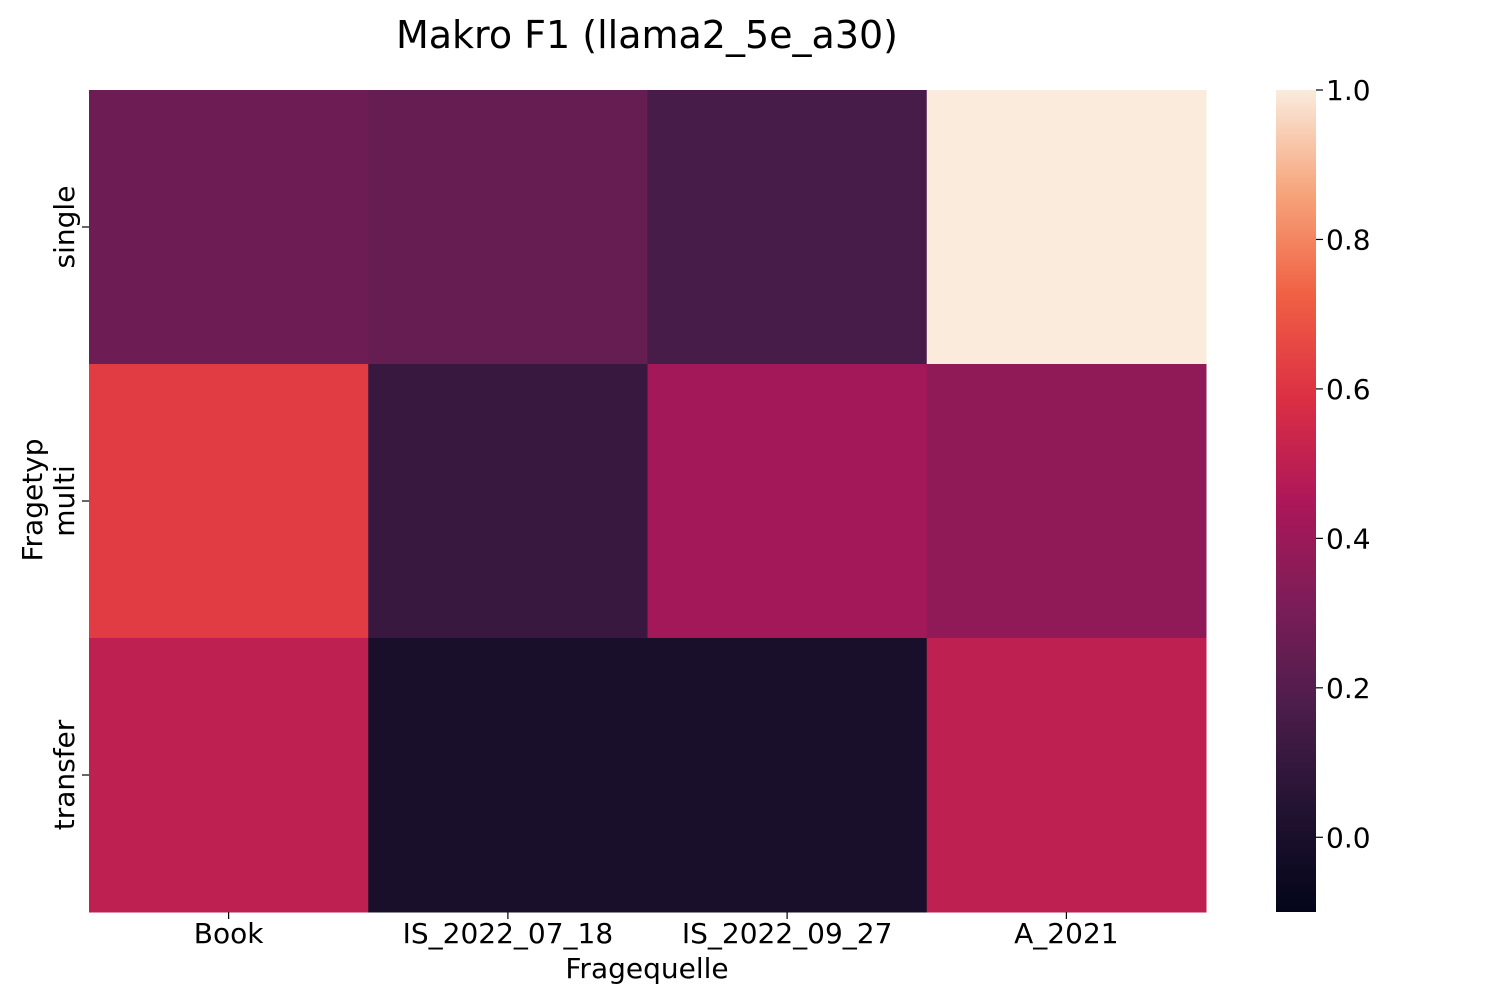  What do you see at coordinates (647, 35) in the screenshot?
I see `chart-title: Makro F1 (llama2_5e_a30)` at bounding box center [647, 35].